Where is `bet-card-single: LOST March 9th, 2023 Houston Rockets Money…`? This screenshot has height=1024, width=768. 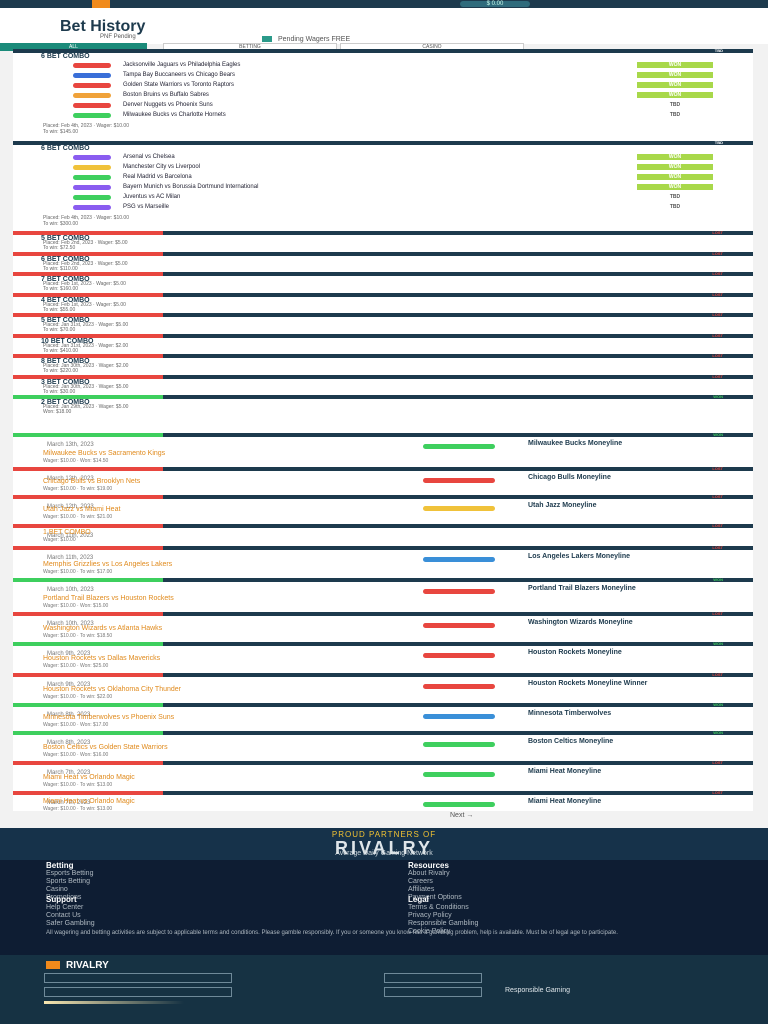
bet-card-single: LOST March 9th, 2023 Houston Rockets Money… is located at coordinates (383, 686).